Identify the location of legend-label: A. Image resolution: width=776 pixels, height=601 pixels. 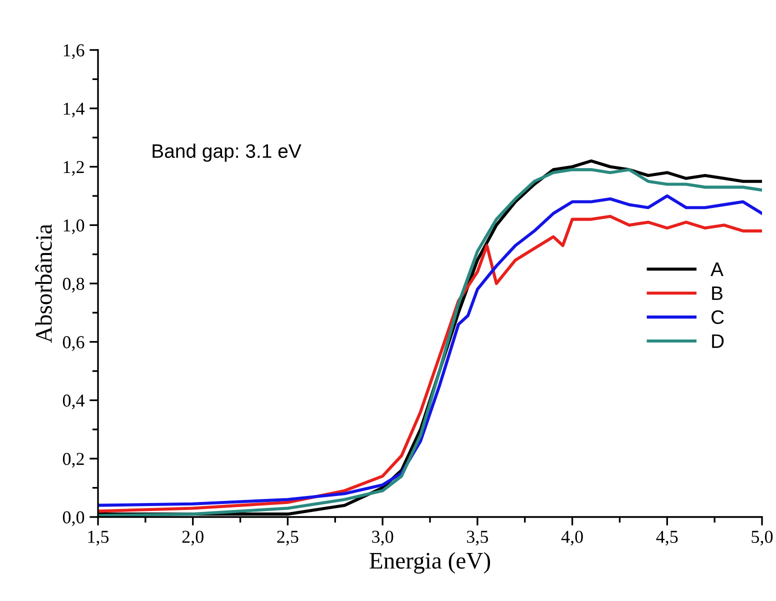
(717, 269).